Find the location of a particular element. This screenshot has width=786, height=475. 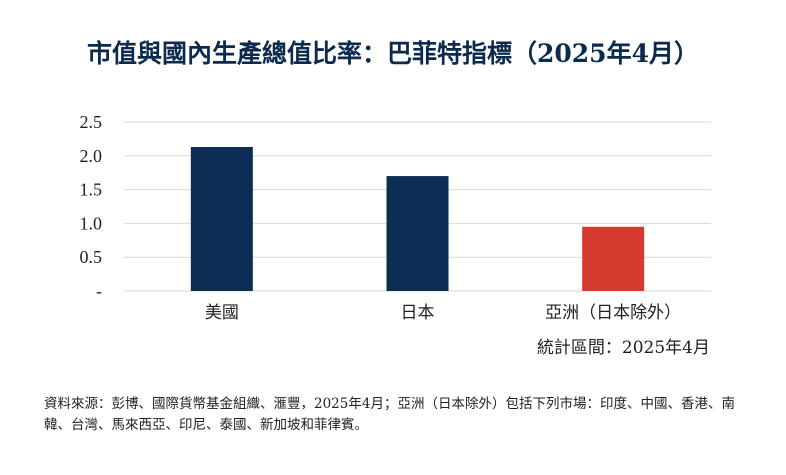

x-axis-categories: 美國 日本 亞洲（日本除外） is located at coordinates (443, 313).